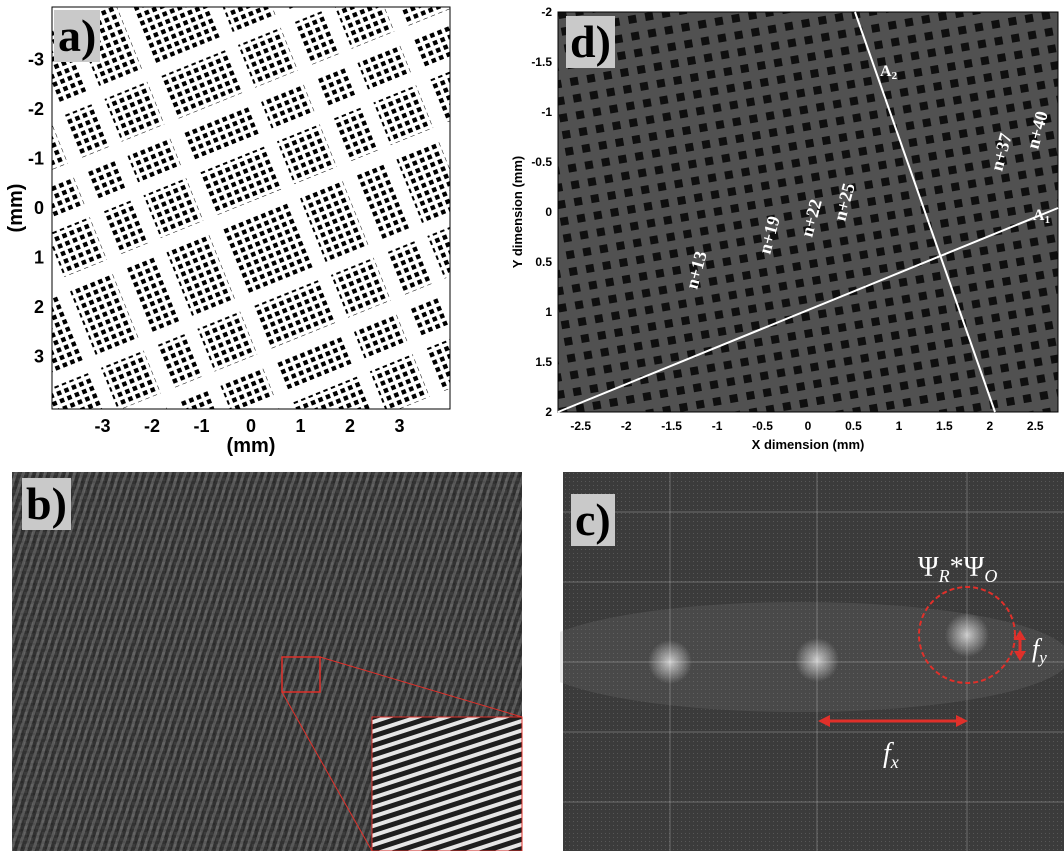 Image resolution: width=1064 pixels, height=856 pixels. Describe the element at coordinates (39, 357) in the screenshot. I see `panel-a-y-tick: 3` at that location.